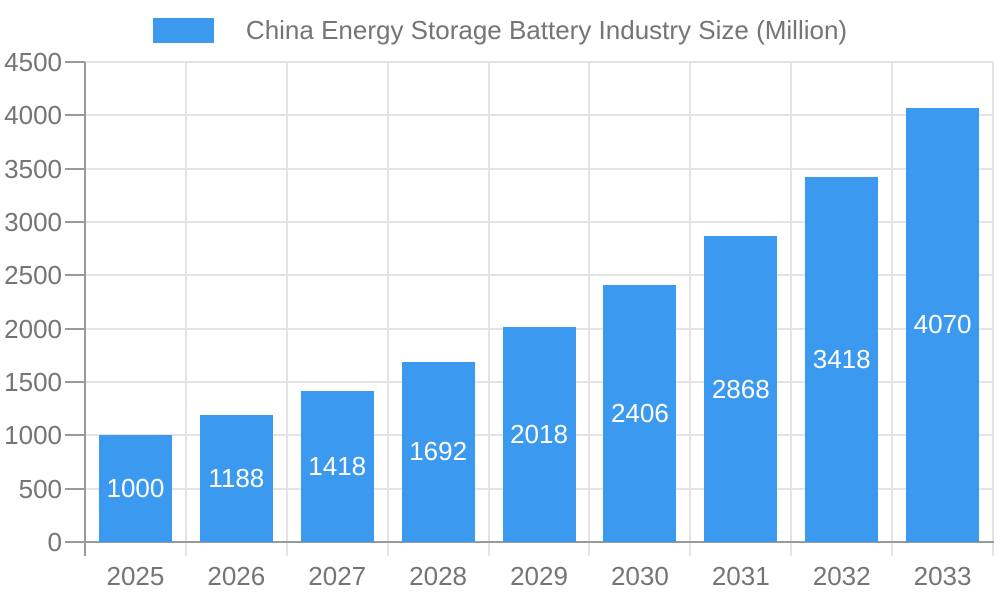  I want to click on x-axis-label: 2026, so click(236, 576).